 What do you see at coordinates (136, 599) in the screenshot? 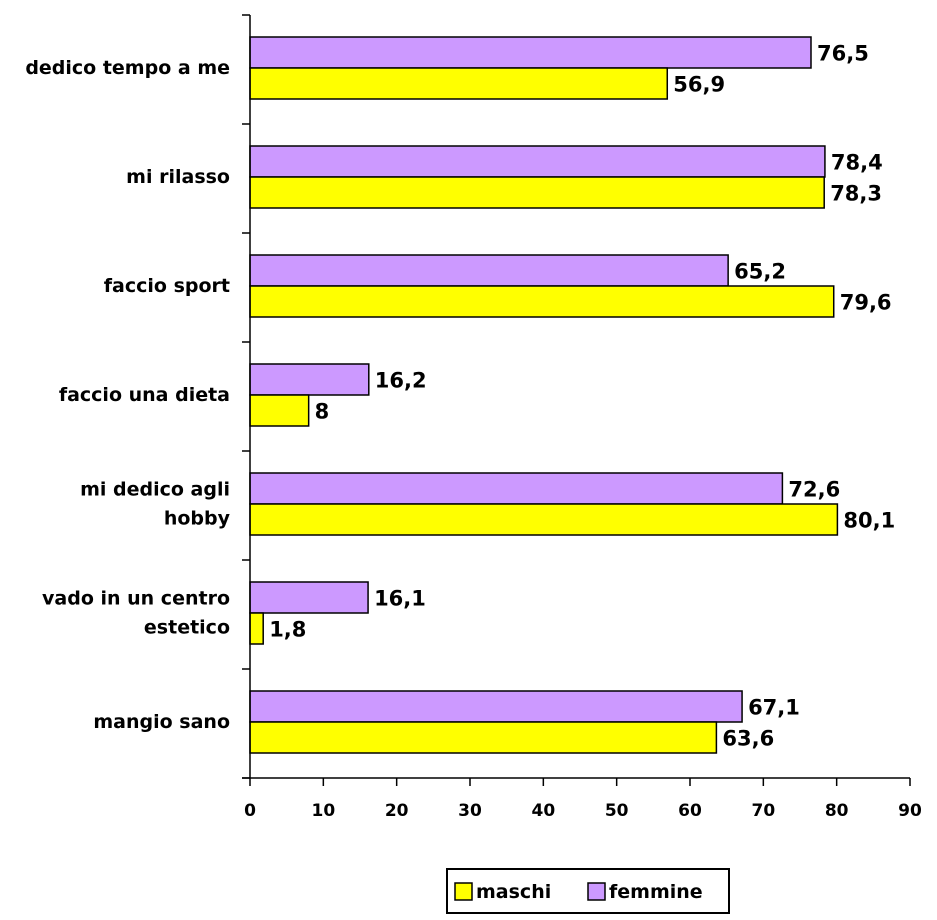
I see `category-label-5-line-0: vado in un centro` at bounding box center [136, 599].